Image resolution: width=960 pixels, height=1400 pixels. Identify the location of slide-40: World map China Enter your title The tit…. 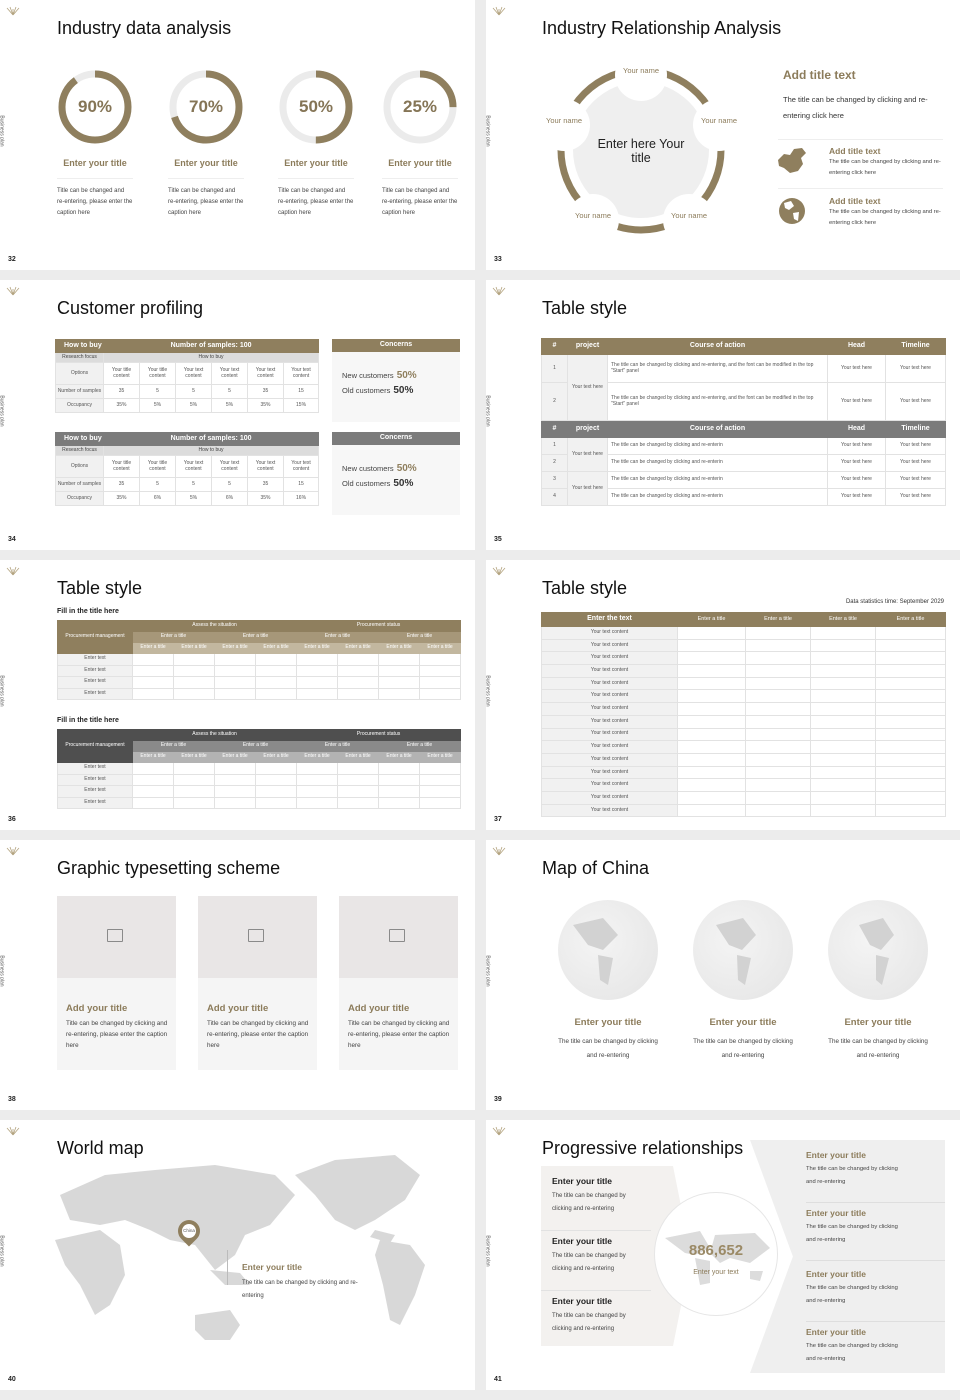
(237, 1255).